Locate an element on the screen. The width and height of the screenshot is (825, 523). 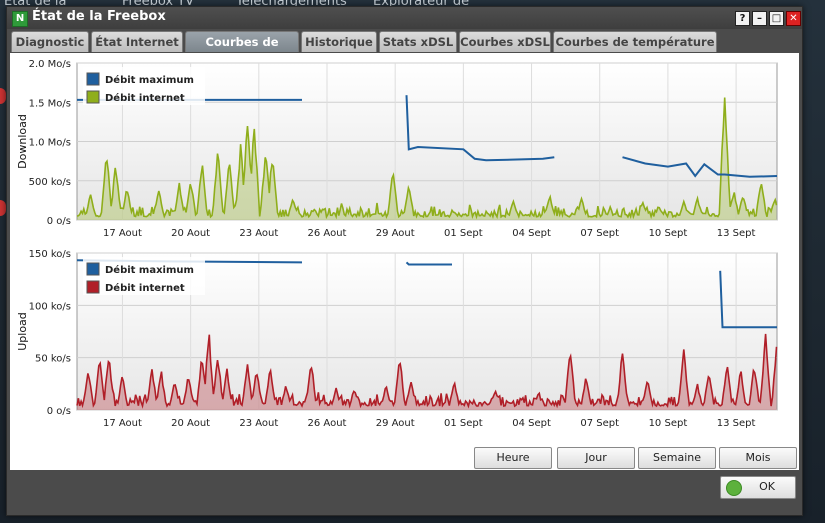
y-tick-label: 1.5 Mo/s is located at coordinates (50, 103).